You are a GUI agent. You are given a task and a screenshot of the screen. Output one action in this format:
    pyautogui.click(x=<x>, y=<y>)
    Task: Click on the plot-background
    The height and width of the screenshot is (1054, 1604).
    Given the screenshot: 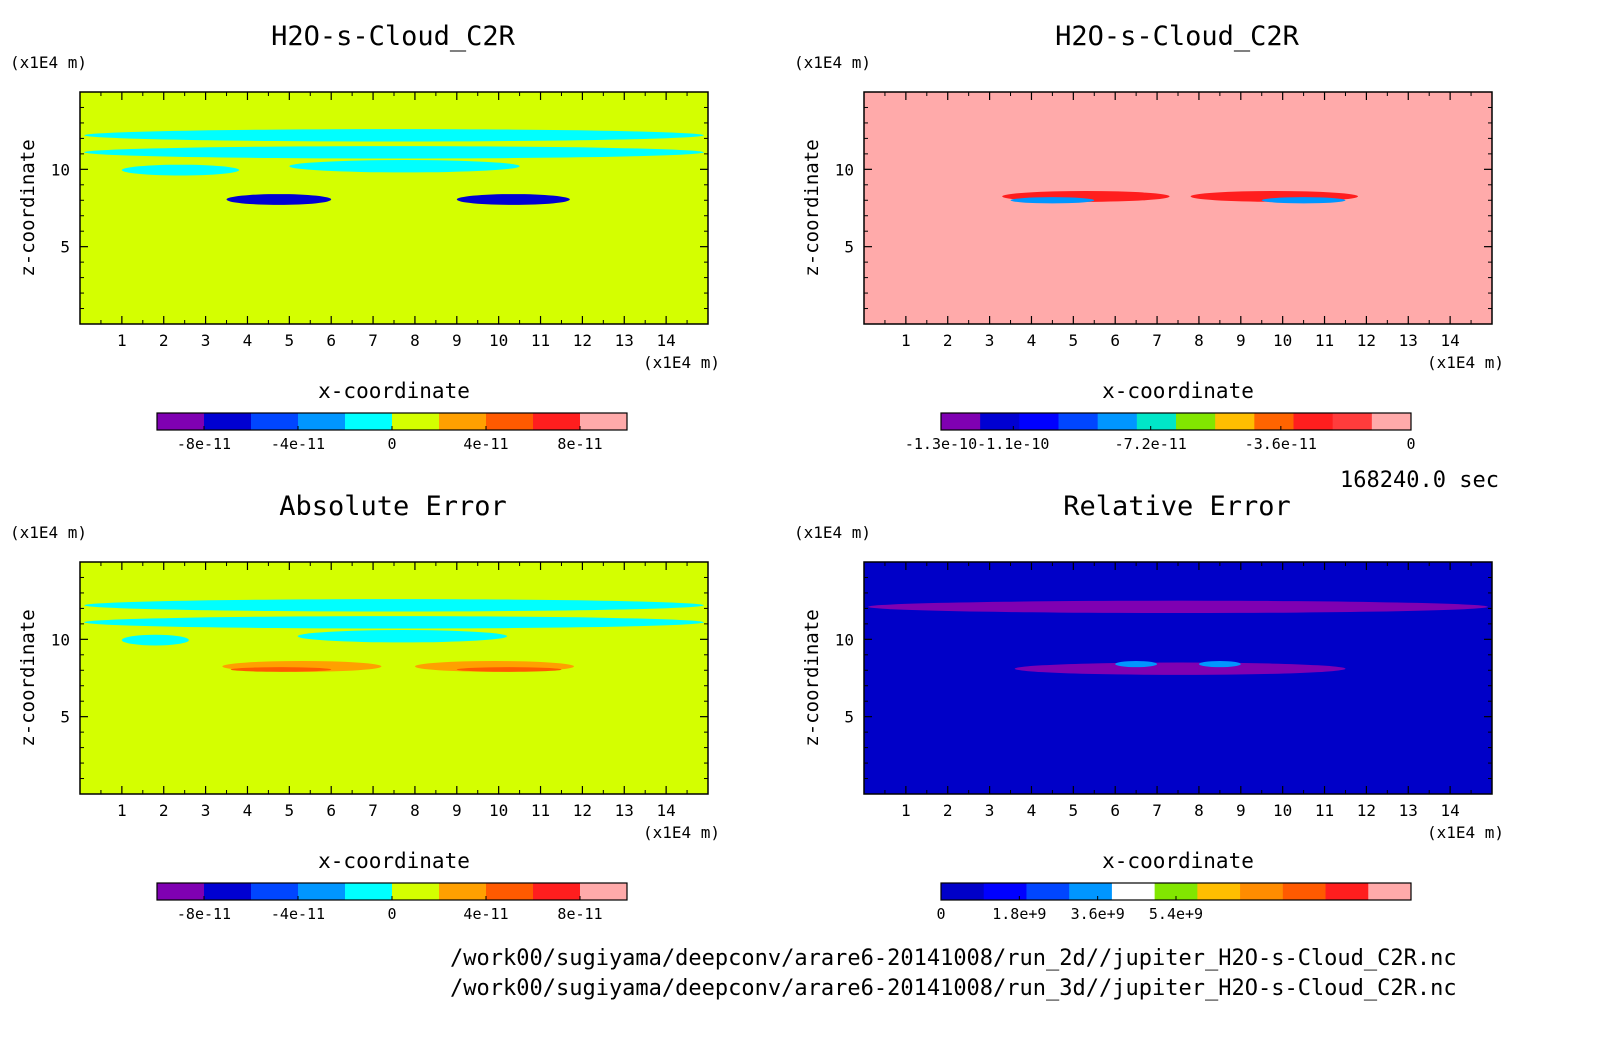 What is the action you would take?
    pyautogui.click(x=1178, y=678)
    